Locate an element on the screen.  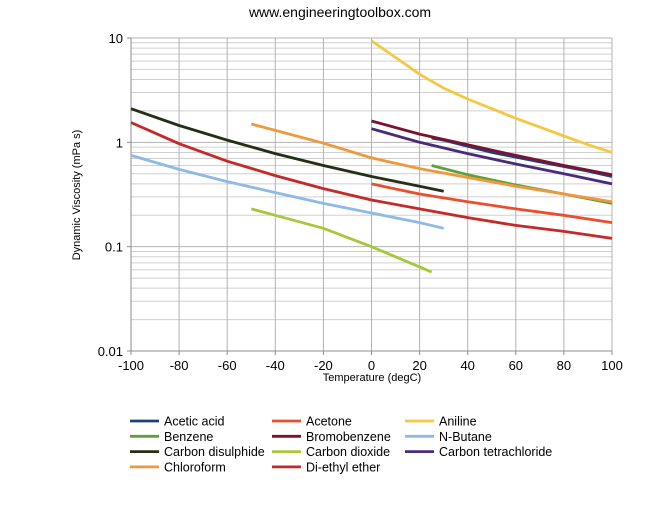
legend-item-chloroform: Chloroform is located at coordinates (178, 467).